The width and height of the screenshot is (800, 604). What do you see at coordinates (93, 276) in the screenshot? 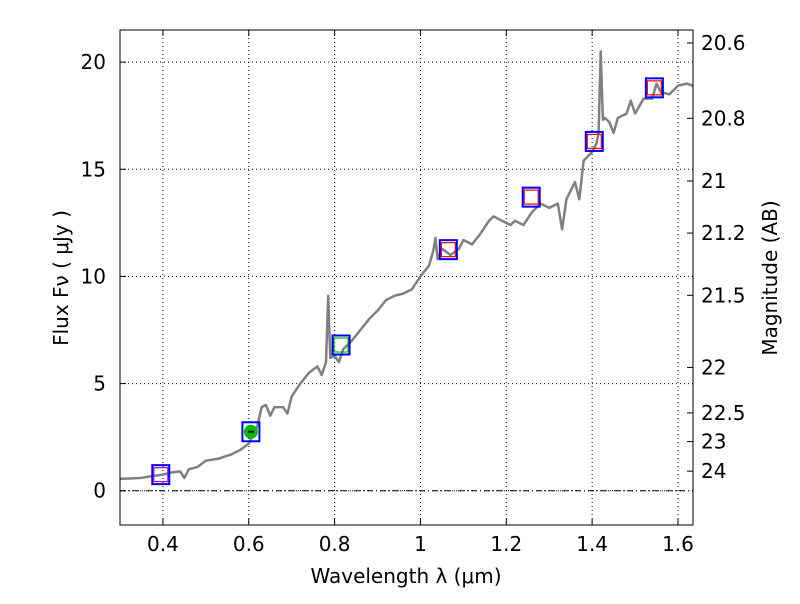
I see `y-tick-label: 10` at bounding box center [93, 276].